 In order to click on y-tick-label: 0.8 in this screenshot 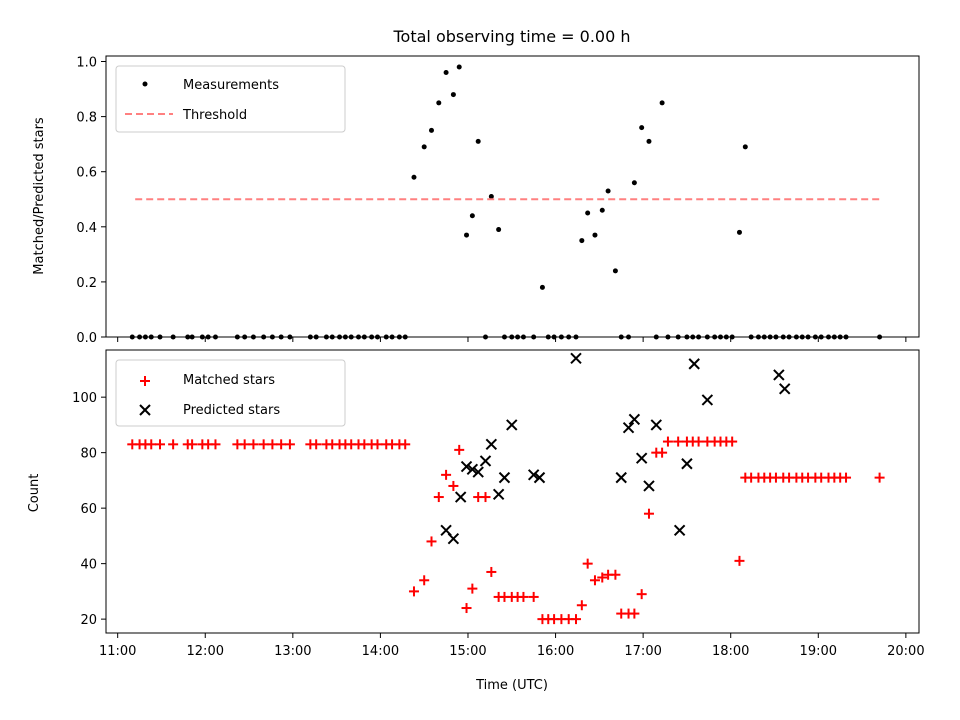, I will do `click(86, 118)`.